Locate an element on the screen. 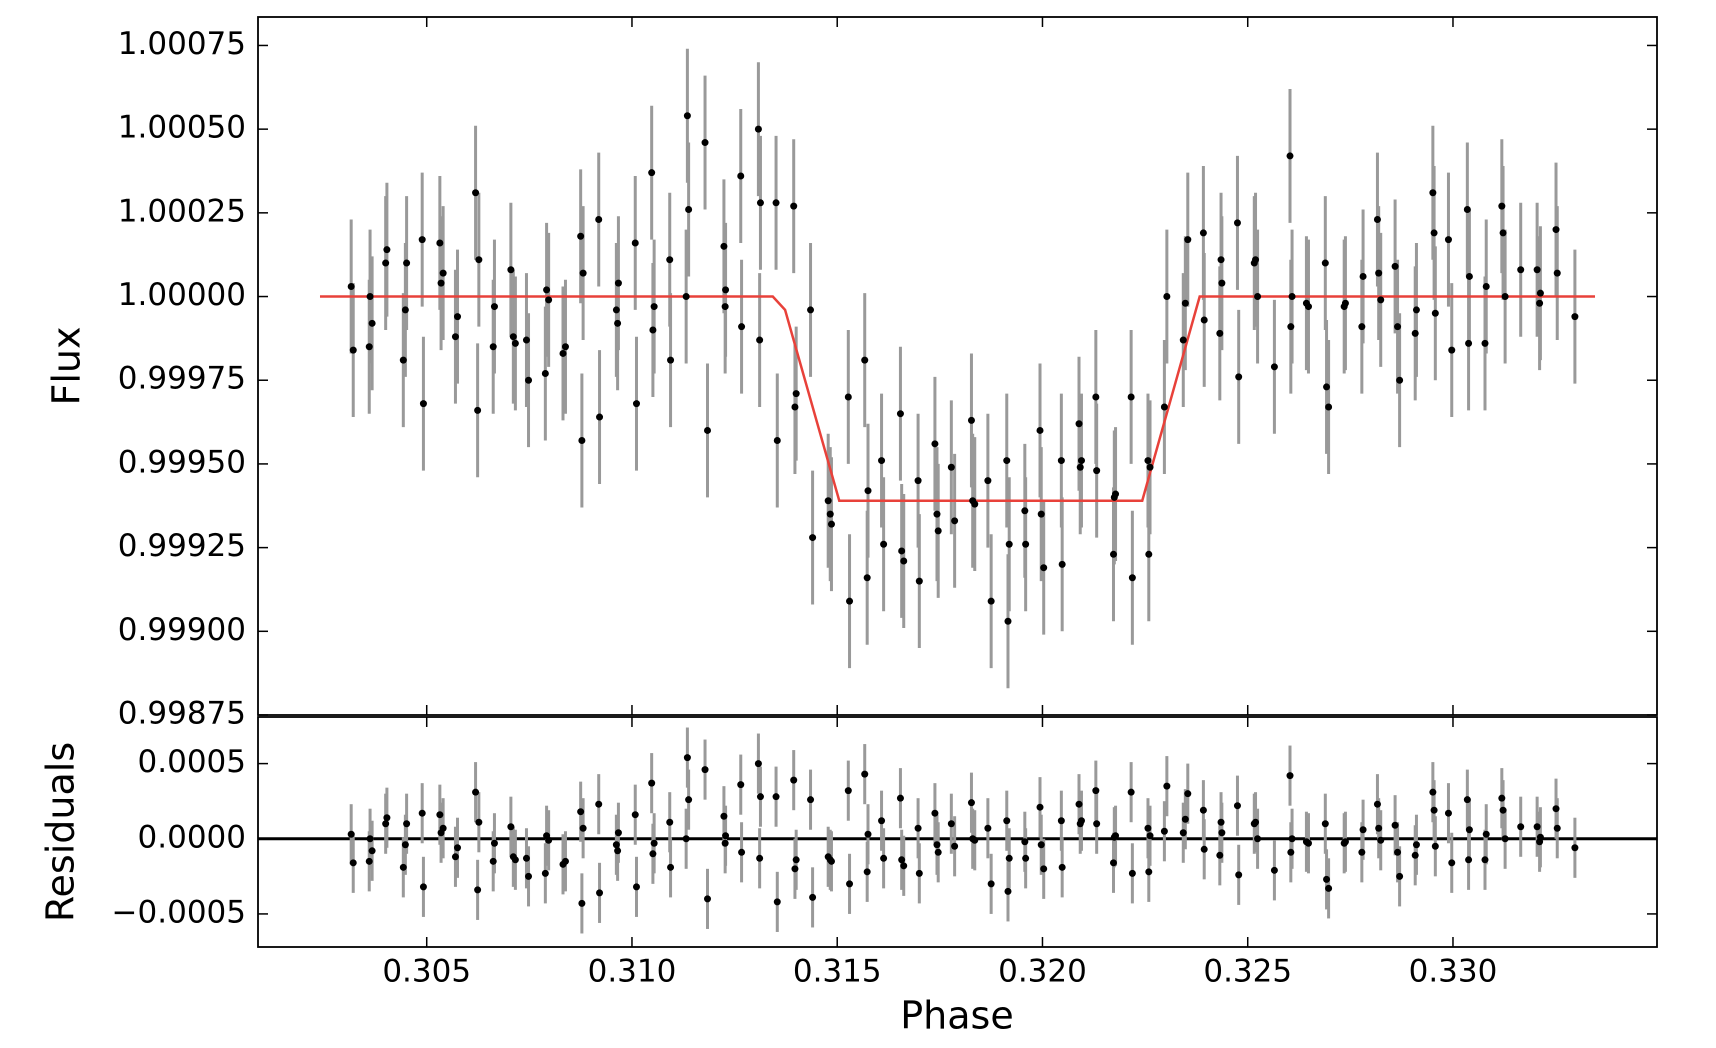  y-tick-label: 1.00025 is located at coordinates (182, 211).